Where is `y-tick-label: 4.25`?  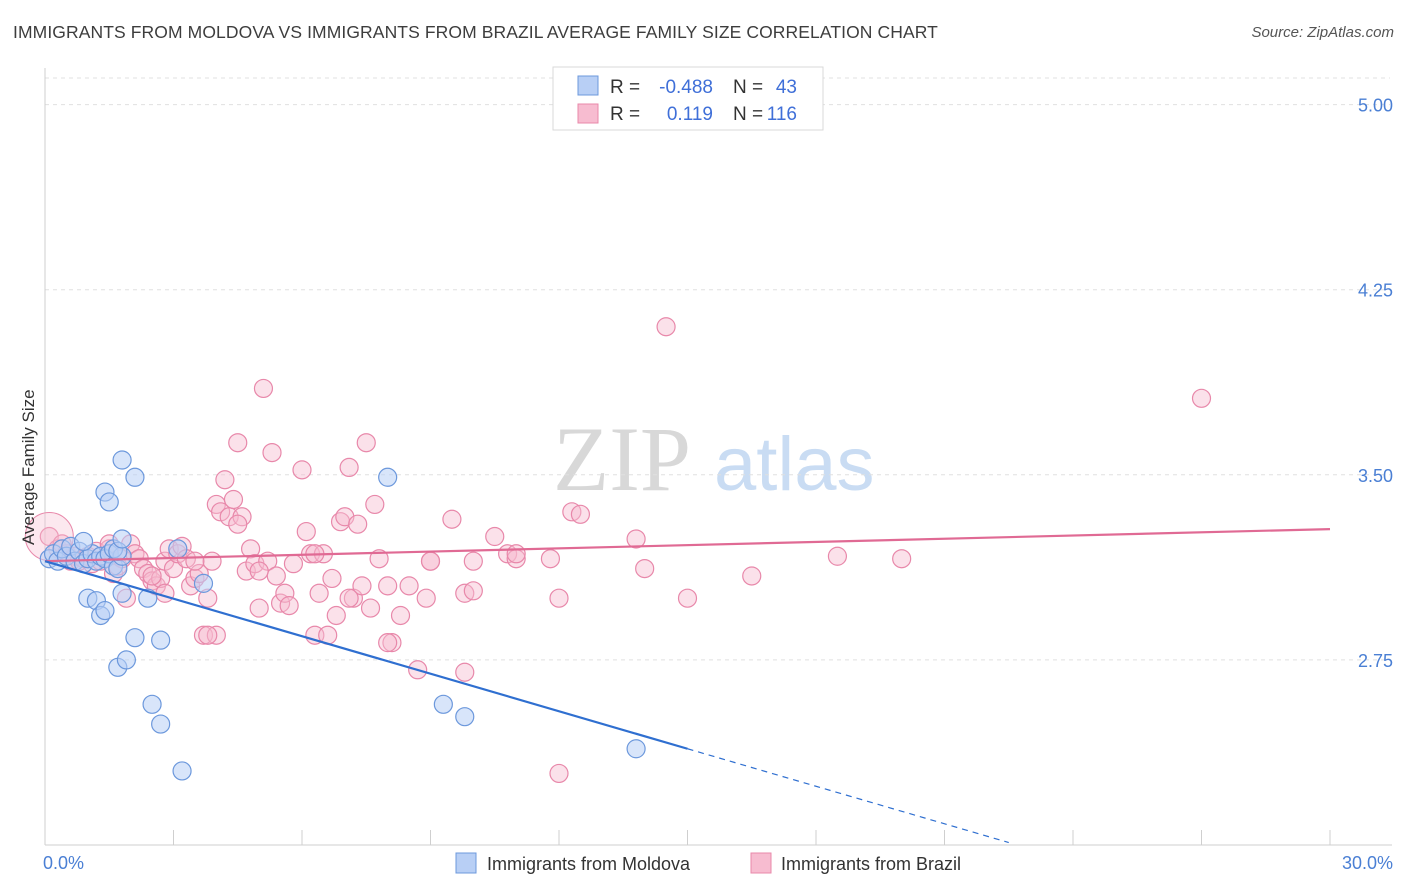
y-tick-label: 4.25 is located at coordinates (1375, 291).